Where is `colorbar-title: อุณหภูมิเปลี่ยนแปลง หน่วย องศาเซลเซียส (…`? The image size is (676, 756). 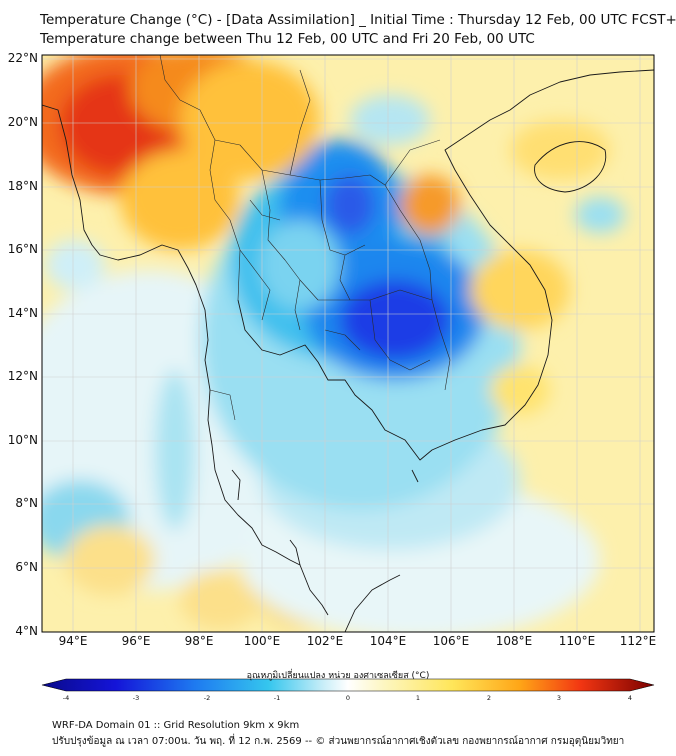
colorbar-title: อุณหภูมิเปลี่ยนแปลง หน่วย องศาเซลเซียส (… is located at coordinates (338, 676).